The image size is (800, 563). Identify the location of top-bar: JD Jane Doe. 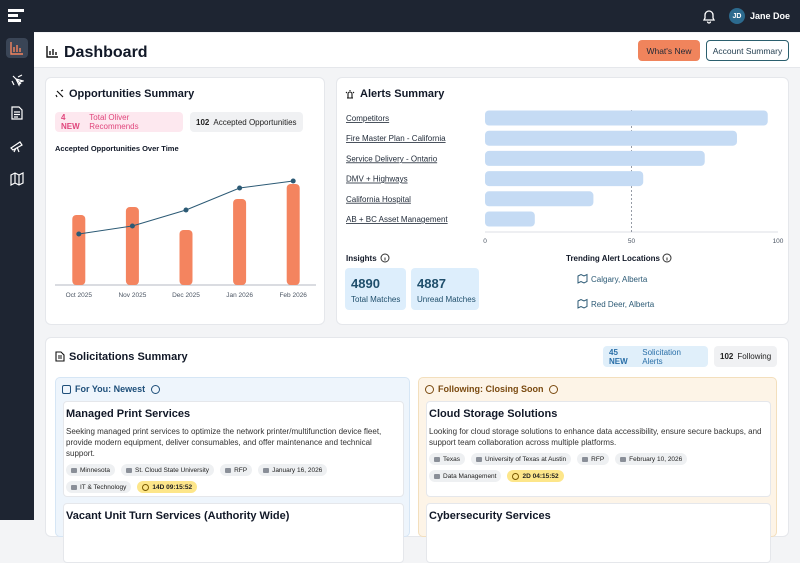
(400, 16).